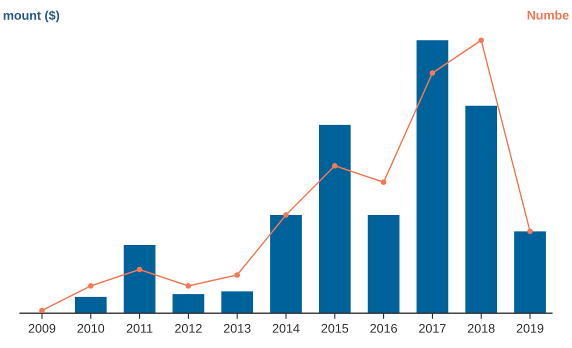 The height and width of the screenshot is (348, 572). I want to click on x-tick-label: 2010, so click(91, 328).